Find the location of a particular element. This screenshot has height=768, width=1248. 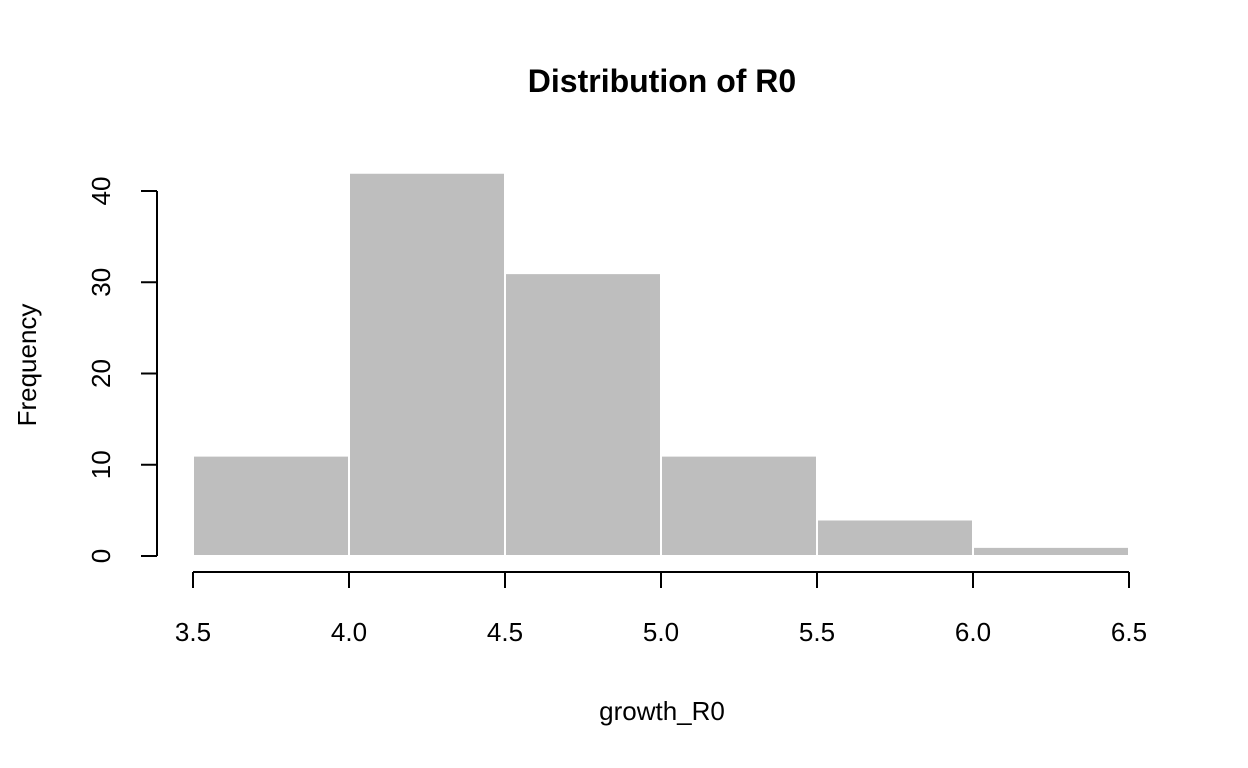

x-tick-label-4: 5.5 is located at coordinates (817, 632).